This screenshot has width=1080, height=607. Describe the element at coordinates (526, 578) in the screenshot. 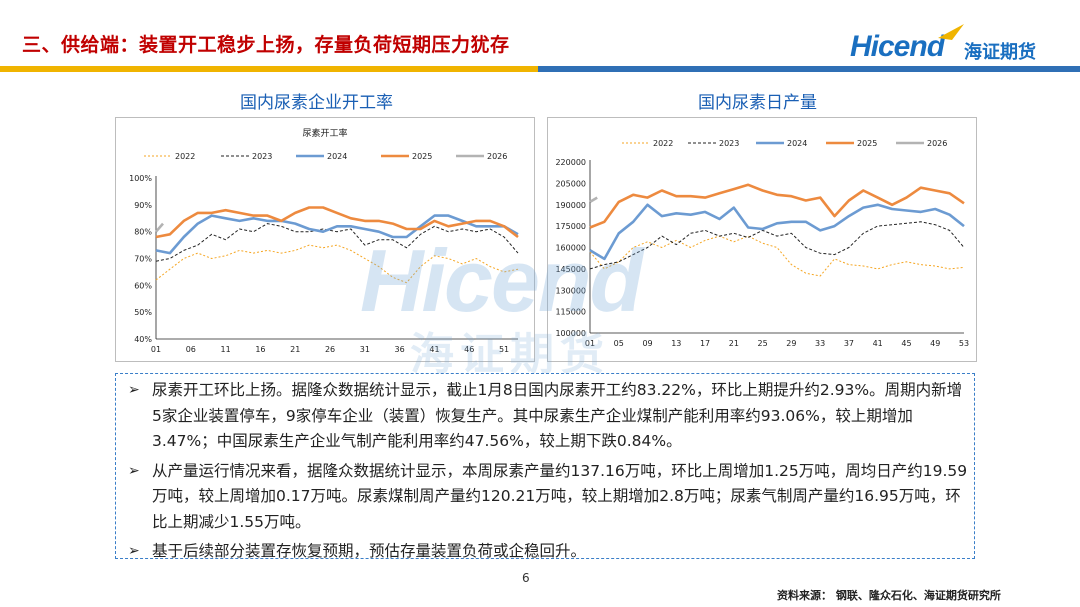

I see `page-number: 6` at that location.